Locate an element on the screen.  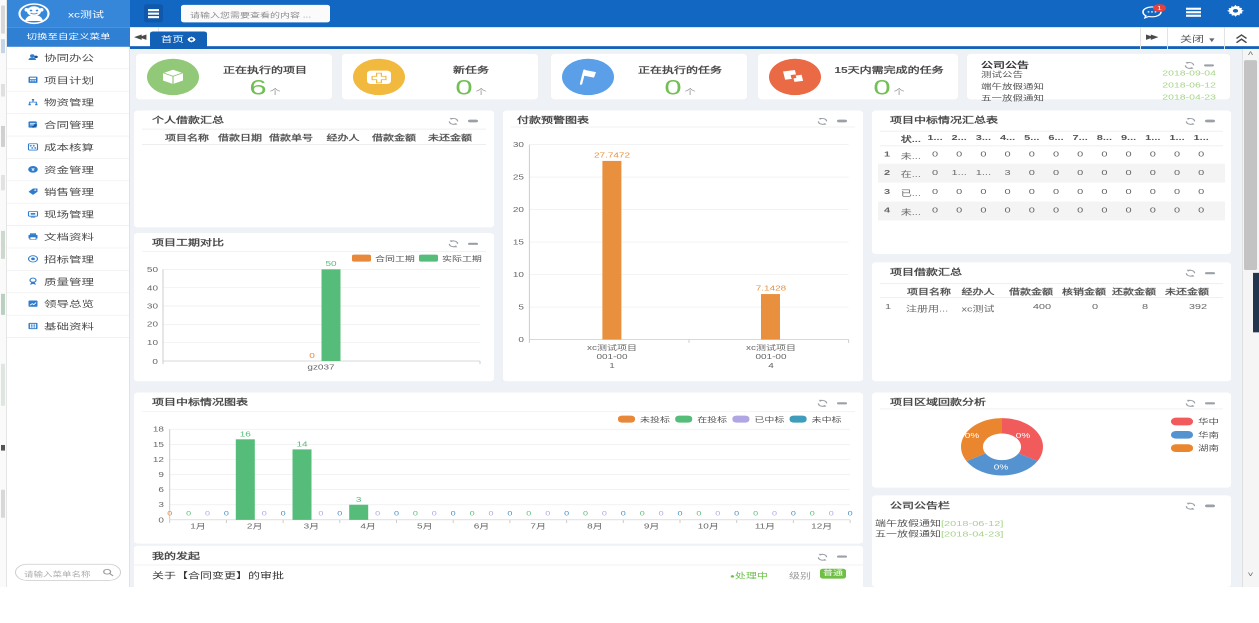
svg-text: 未中标 is located at coordinates (827, 419).